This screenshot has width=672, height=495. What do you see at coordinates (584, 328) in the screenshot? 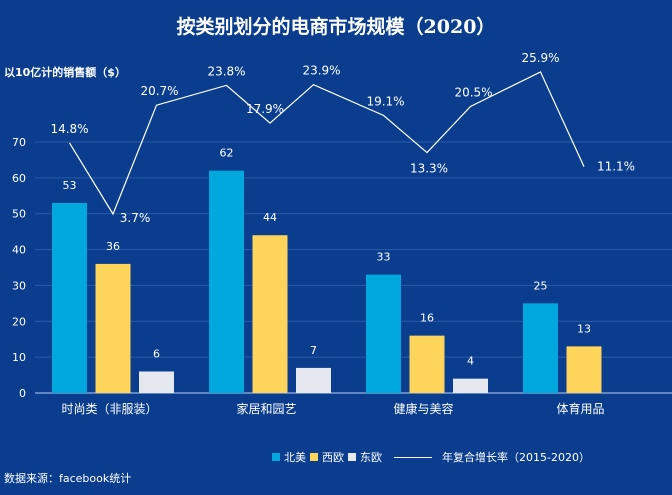
I see `bar-value-label: 13` at bounding box center [584, 328].